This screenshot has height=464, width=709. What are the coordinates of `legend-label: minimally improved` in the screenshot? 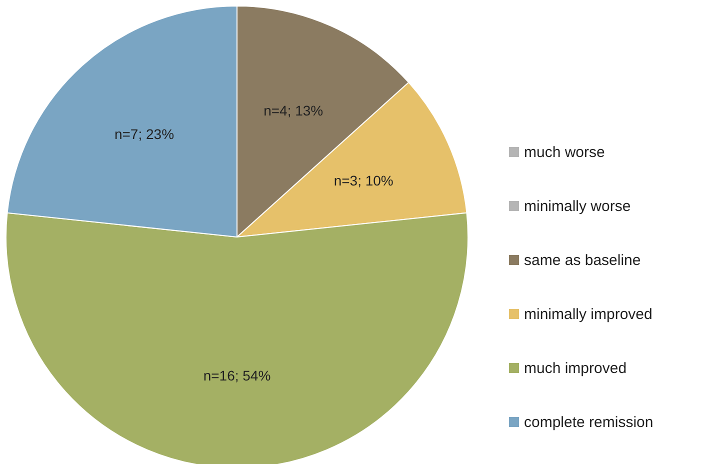 It's located at (588, 314).